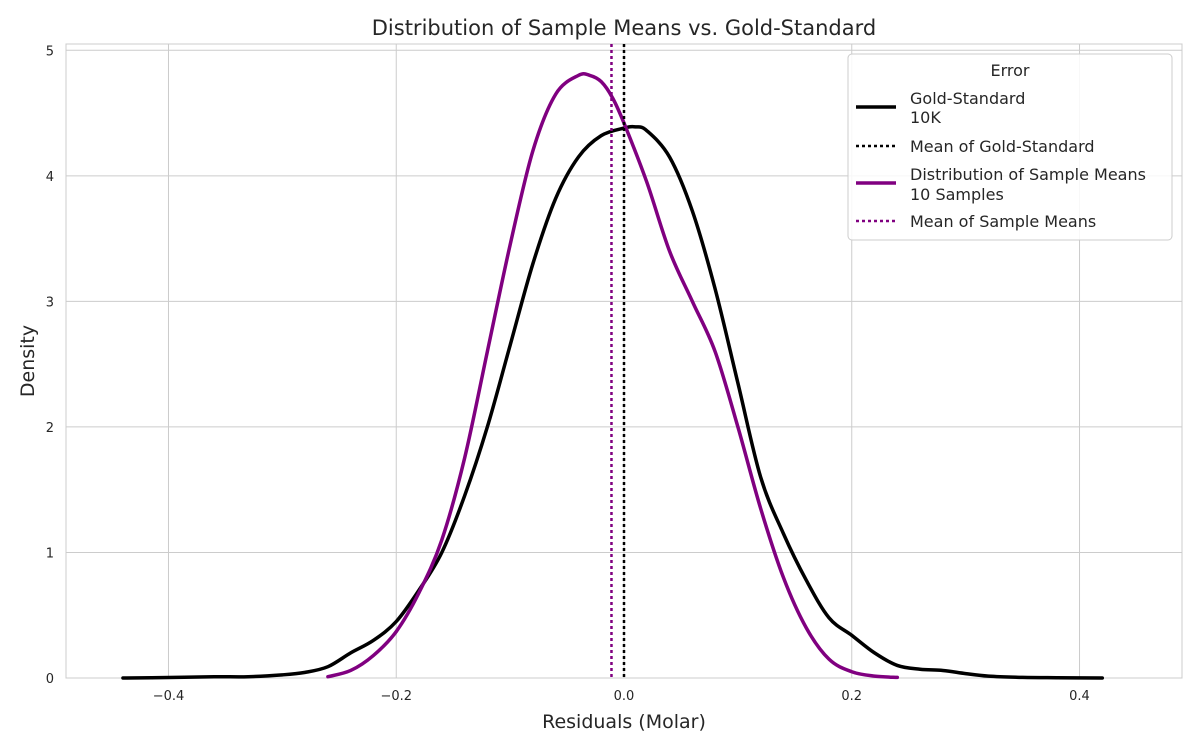 This screenshot has width=1200, height=750. What do you see at coordinates (618, 361) in the screenshot?
I see `mean-lines` at bounding box center [618, 361].